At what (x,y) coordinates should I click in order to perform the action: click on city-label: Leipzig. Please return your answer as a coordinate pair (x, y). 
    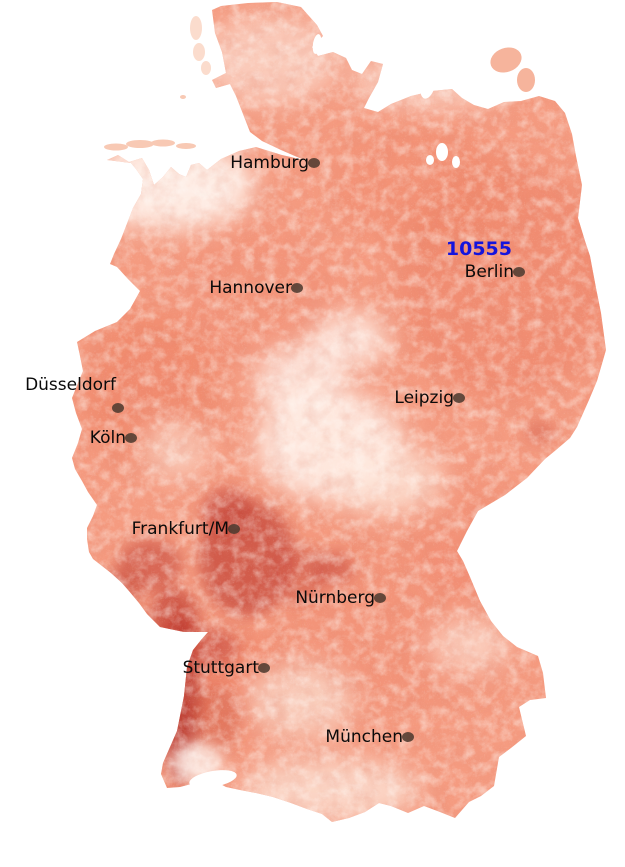
    Looking at the image, I should click on (424, 398).